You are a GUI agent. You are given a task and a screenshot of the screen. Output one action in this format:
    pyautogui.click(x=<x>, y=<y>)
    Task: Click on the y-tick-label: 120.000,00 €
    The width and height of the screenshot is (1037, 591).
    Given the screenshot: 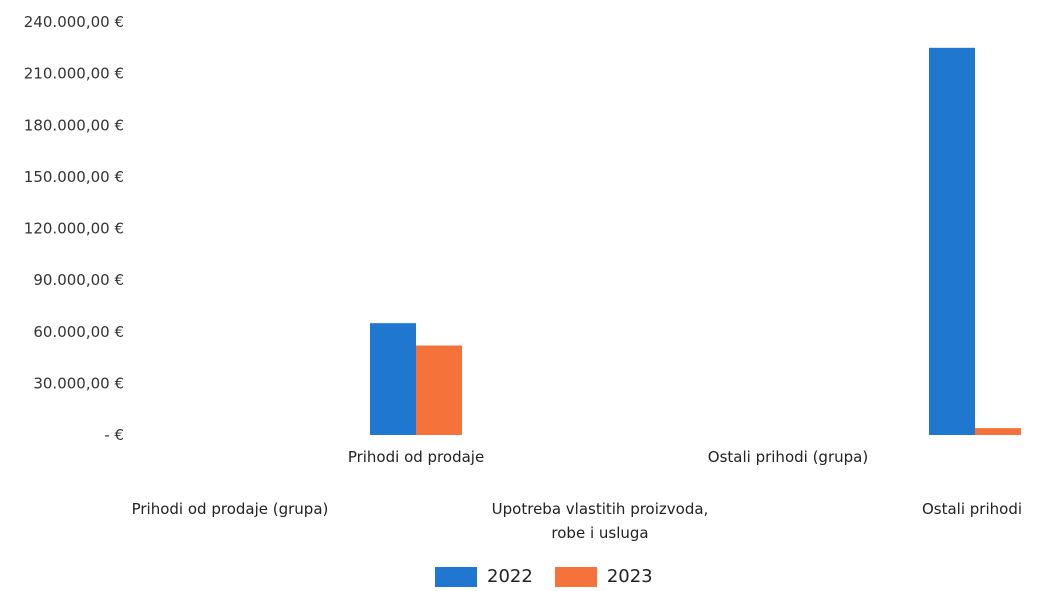 What is the action you would take?
    pyautogui.click(x=74, y=229)
    